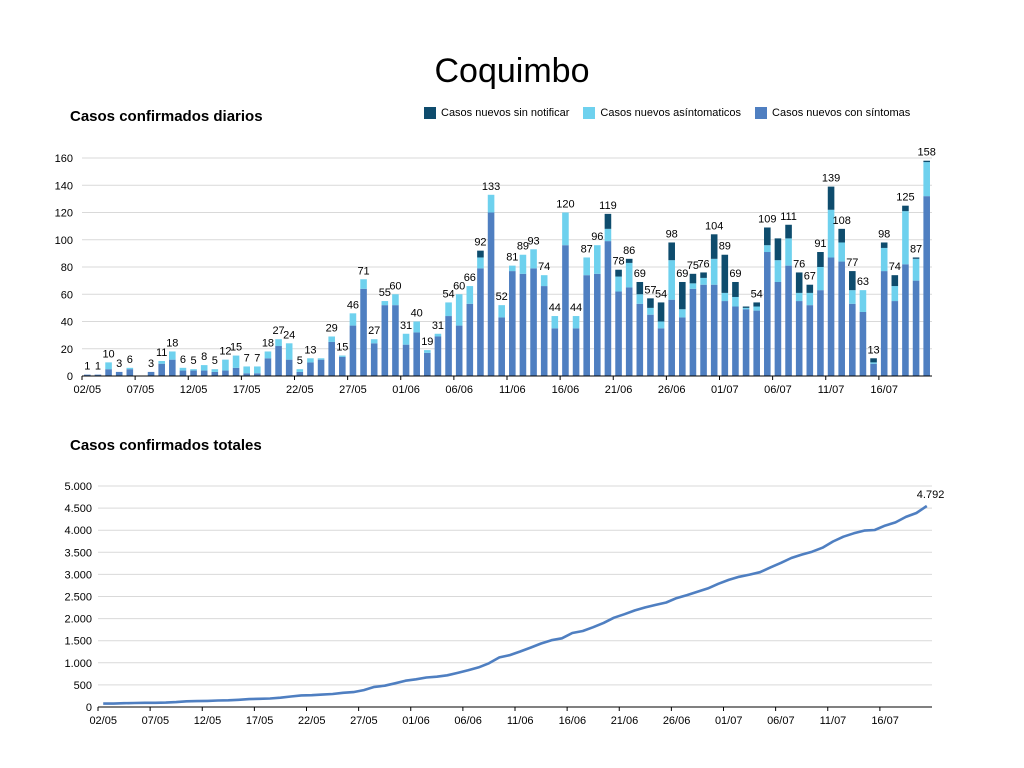 The image size is (1024, 768). What do you see at coordinates (278, 331) in the screenshot?
I see `bar-value-label: 27` at bounding box center [278, 331].